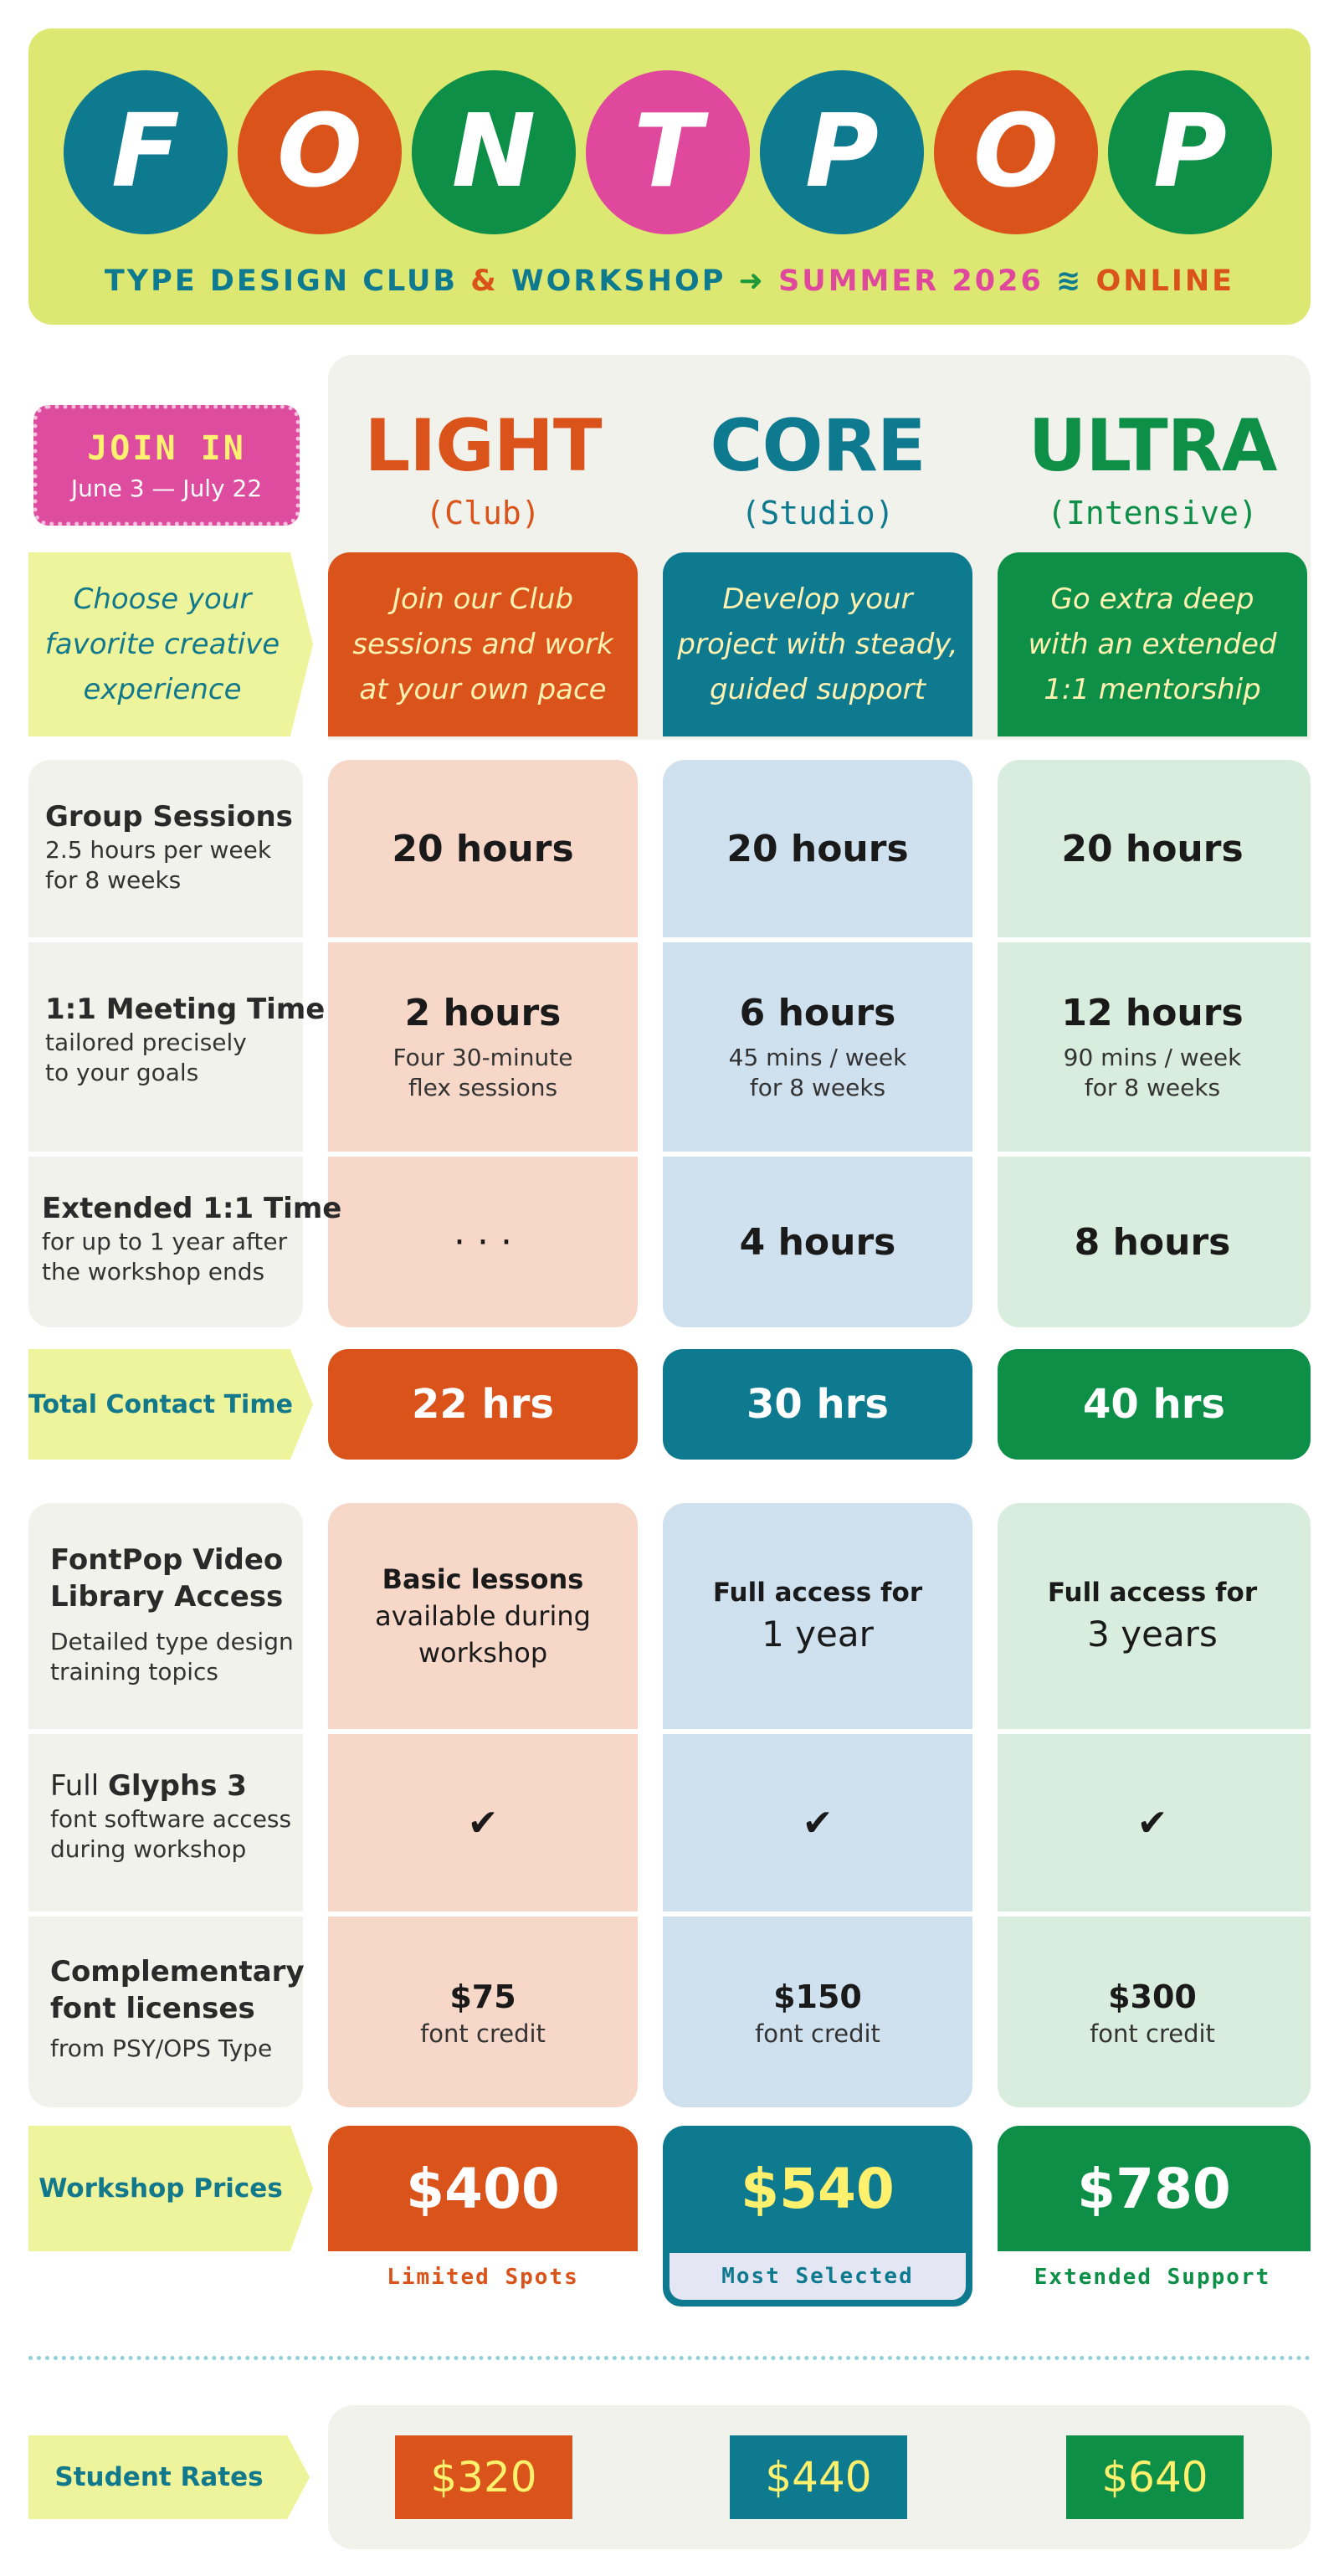  I want to click on tier-light-name: LIGHT, so click(483, 446).